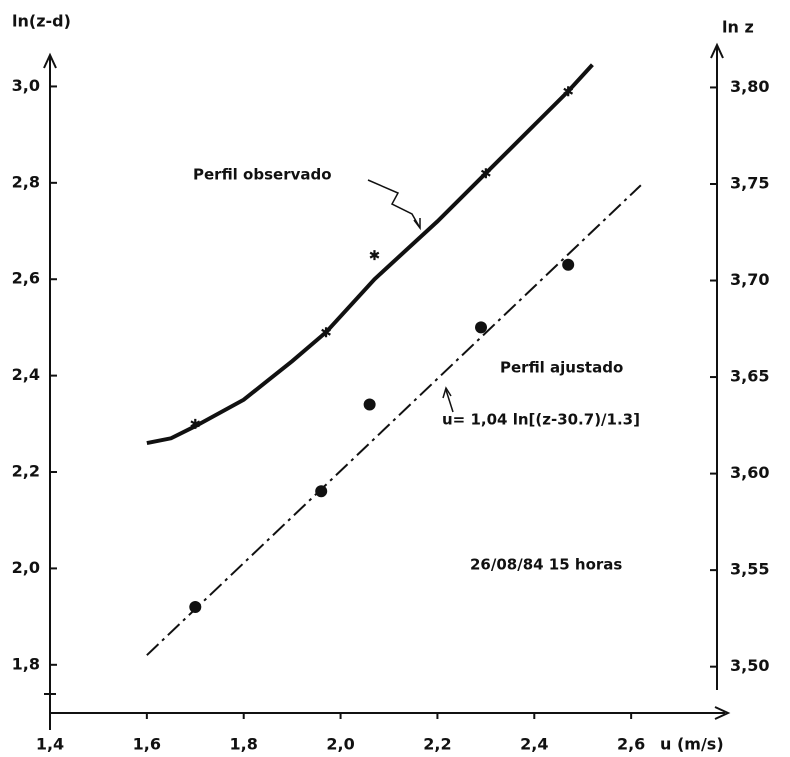 The width and height of the screenshot is (790, 757). What do you see at coordinates (722, 713) in the screenshot?
I see `x-arrow` at bounding box center [722, 713].